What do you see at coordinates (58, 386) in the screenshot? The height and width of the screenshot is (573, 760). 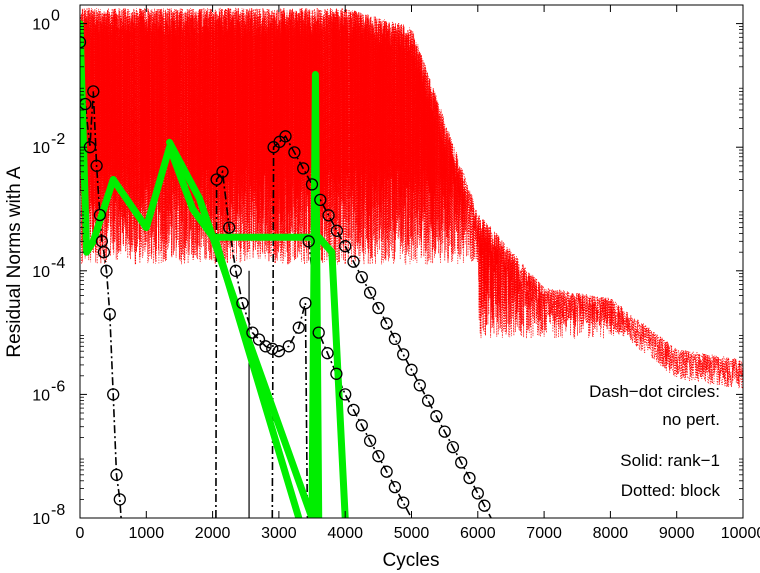 I see `y-tick-label-exponent: -6` at bounding box center [58, 386].